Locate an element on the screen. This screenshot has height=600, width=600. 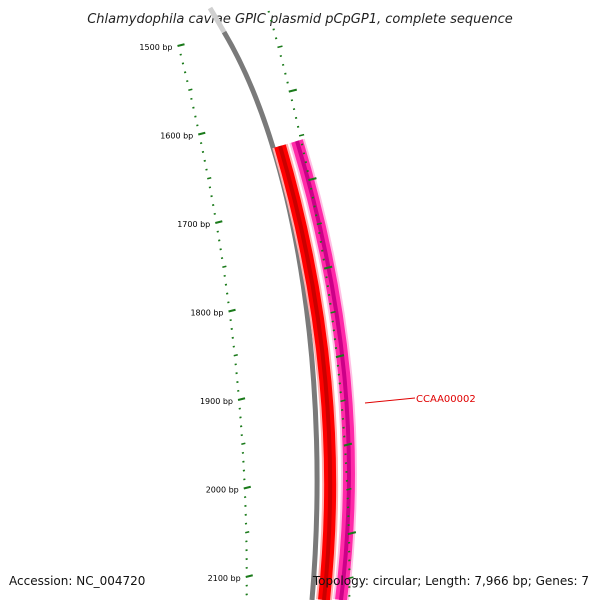
scale-label: 1800 bp is located at coordinates (206, 313).